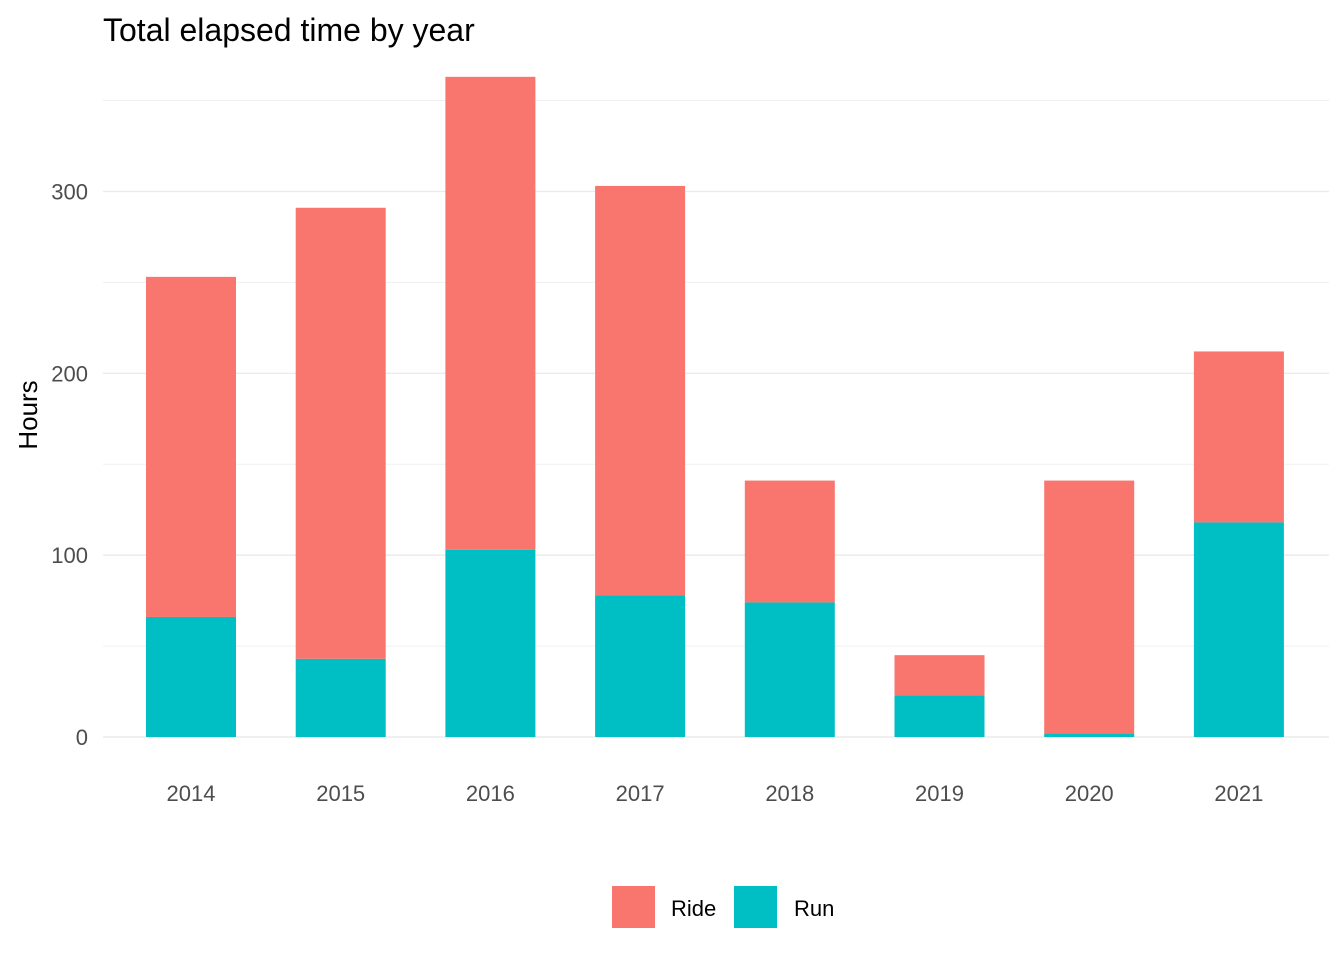  Describe the element at coordinates (633, 907) in the screenshot. I see `legend-key-ride` at that location.